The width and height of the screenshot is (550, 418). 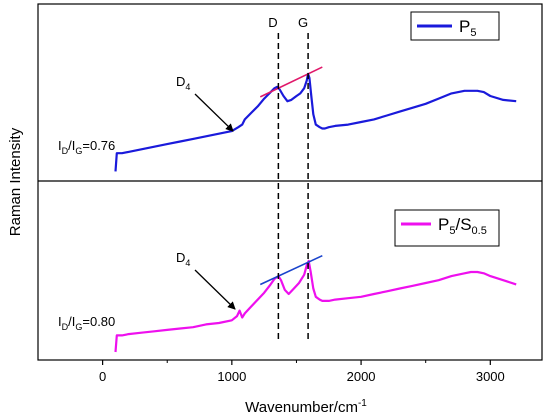 What do you see at coordinates (231, 376) in the screenshot?
I see `x-tick-label: 1000` at bounding box center [231, 376].